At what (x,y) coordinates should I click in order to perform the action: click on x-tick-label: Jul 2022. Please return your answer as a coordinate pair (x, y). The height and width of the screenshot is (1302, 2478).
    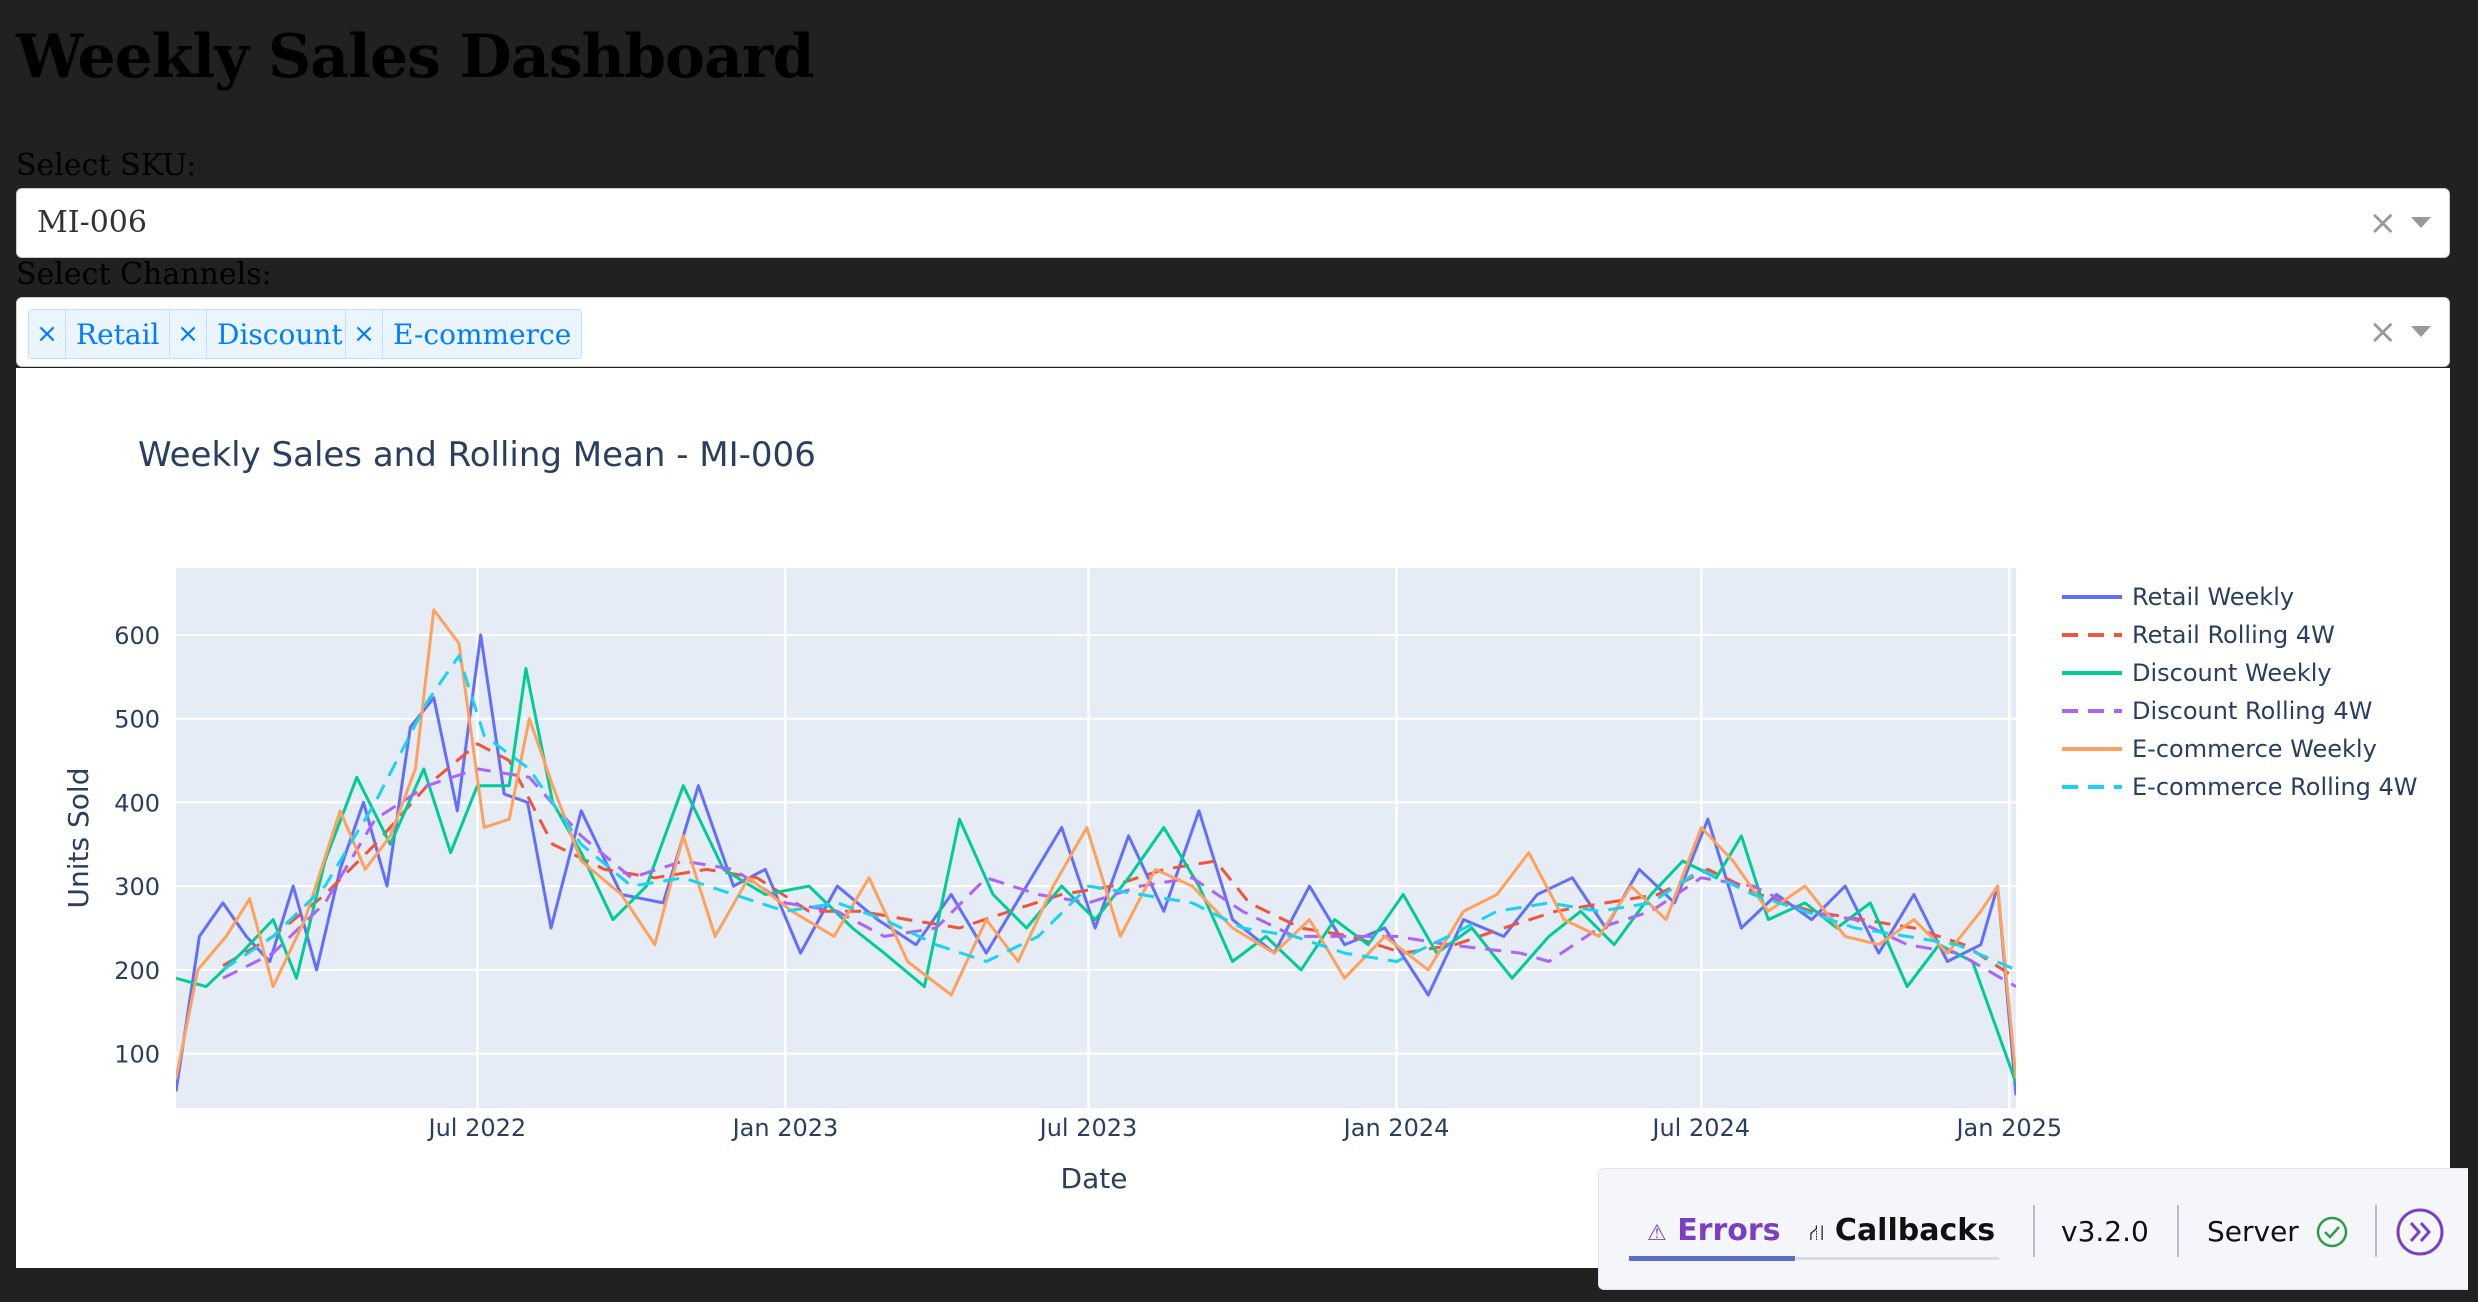
    Looking at the image, I should click on (477, 1128).